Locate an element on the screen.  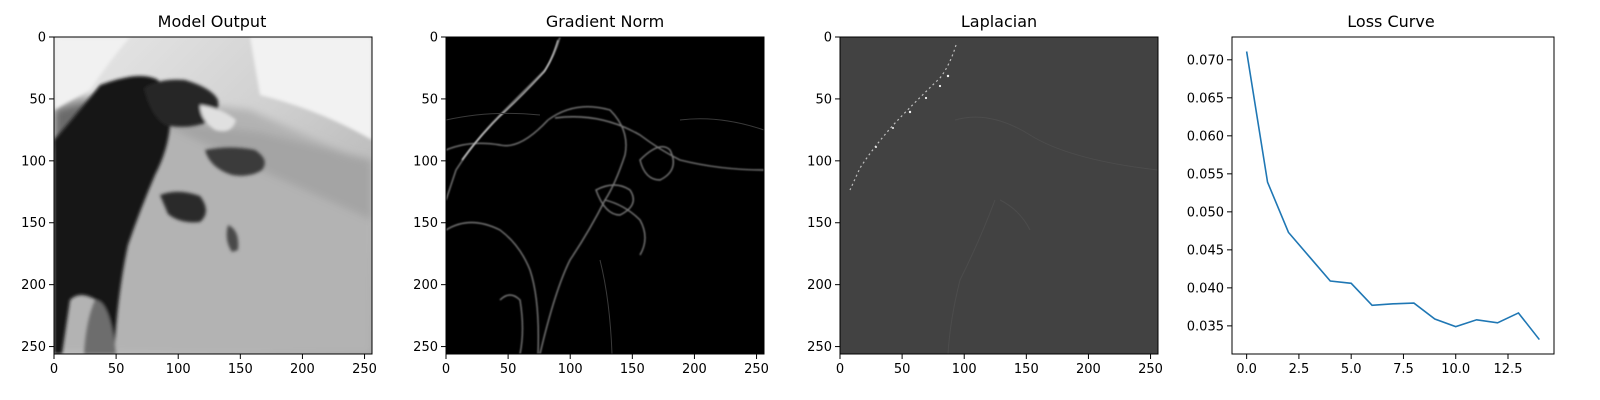
y-tick-label: 0.035 is located at coordinates (1205, 326).